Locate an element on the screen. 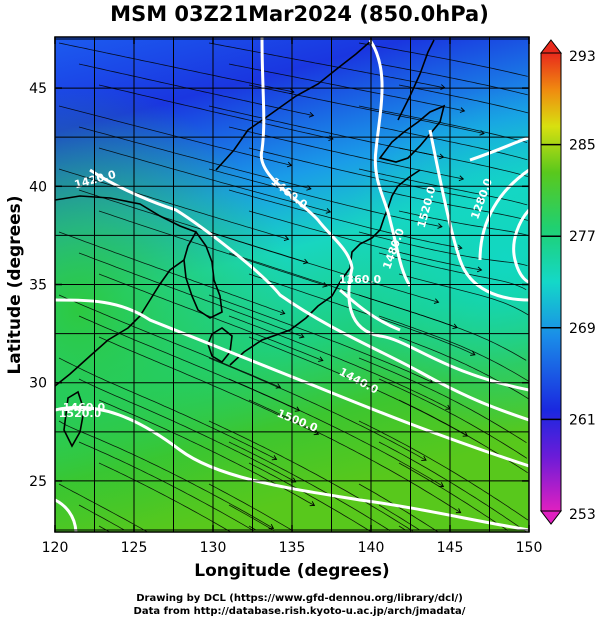  x-tick-label: 145 is located at coordinates (450, 548).